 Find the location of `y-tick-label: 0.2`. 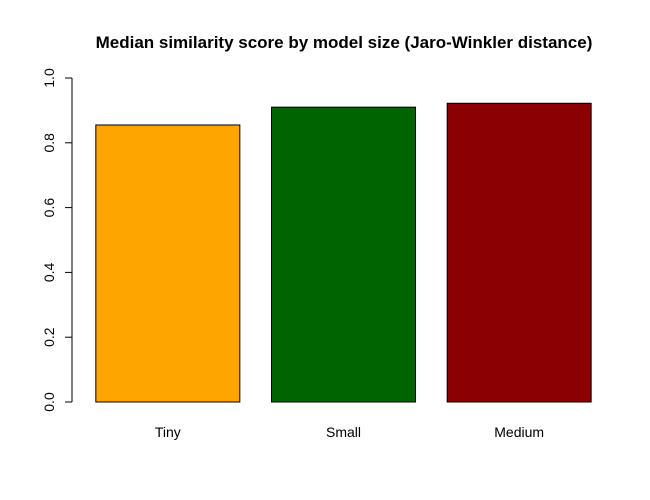

y-tick-label: 0.2 is located at coordinates (49, 337).